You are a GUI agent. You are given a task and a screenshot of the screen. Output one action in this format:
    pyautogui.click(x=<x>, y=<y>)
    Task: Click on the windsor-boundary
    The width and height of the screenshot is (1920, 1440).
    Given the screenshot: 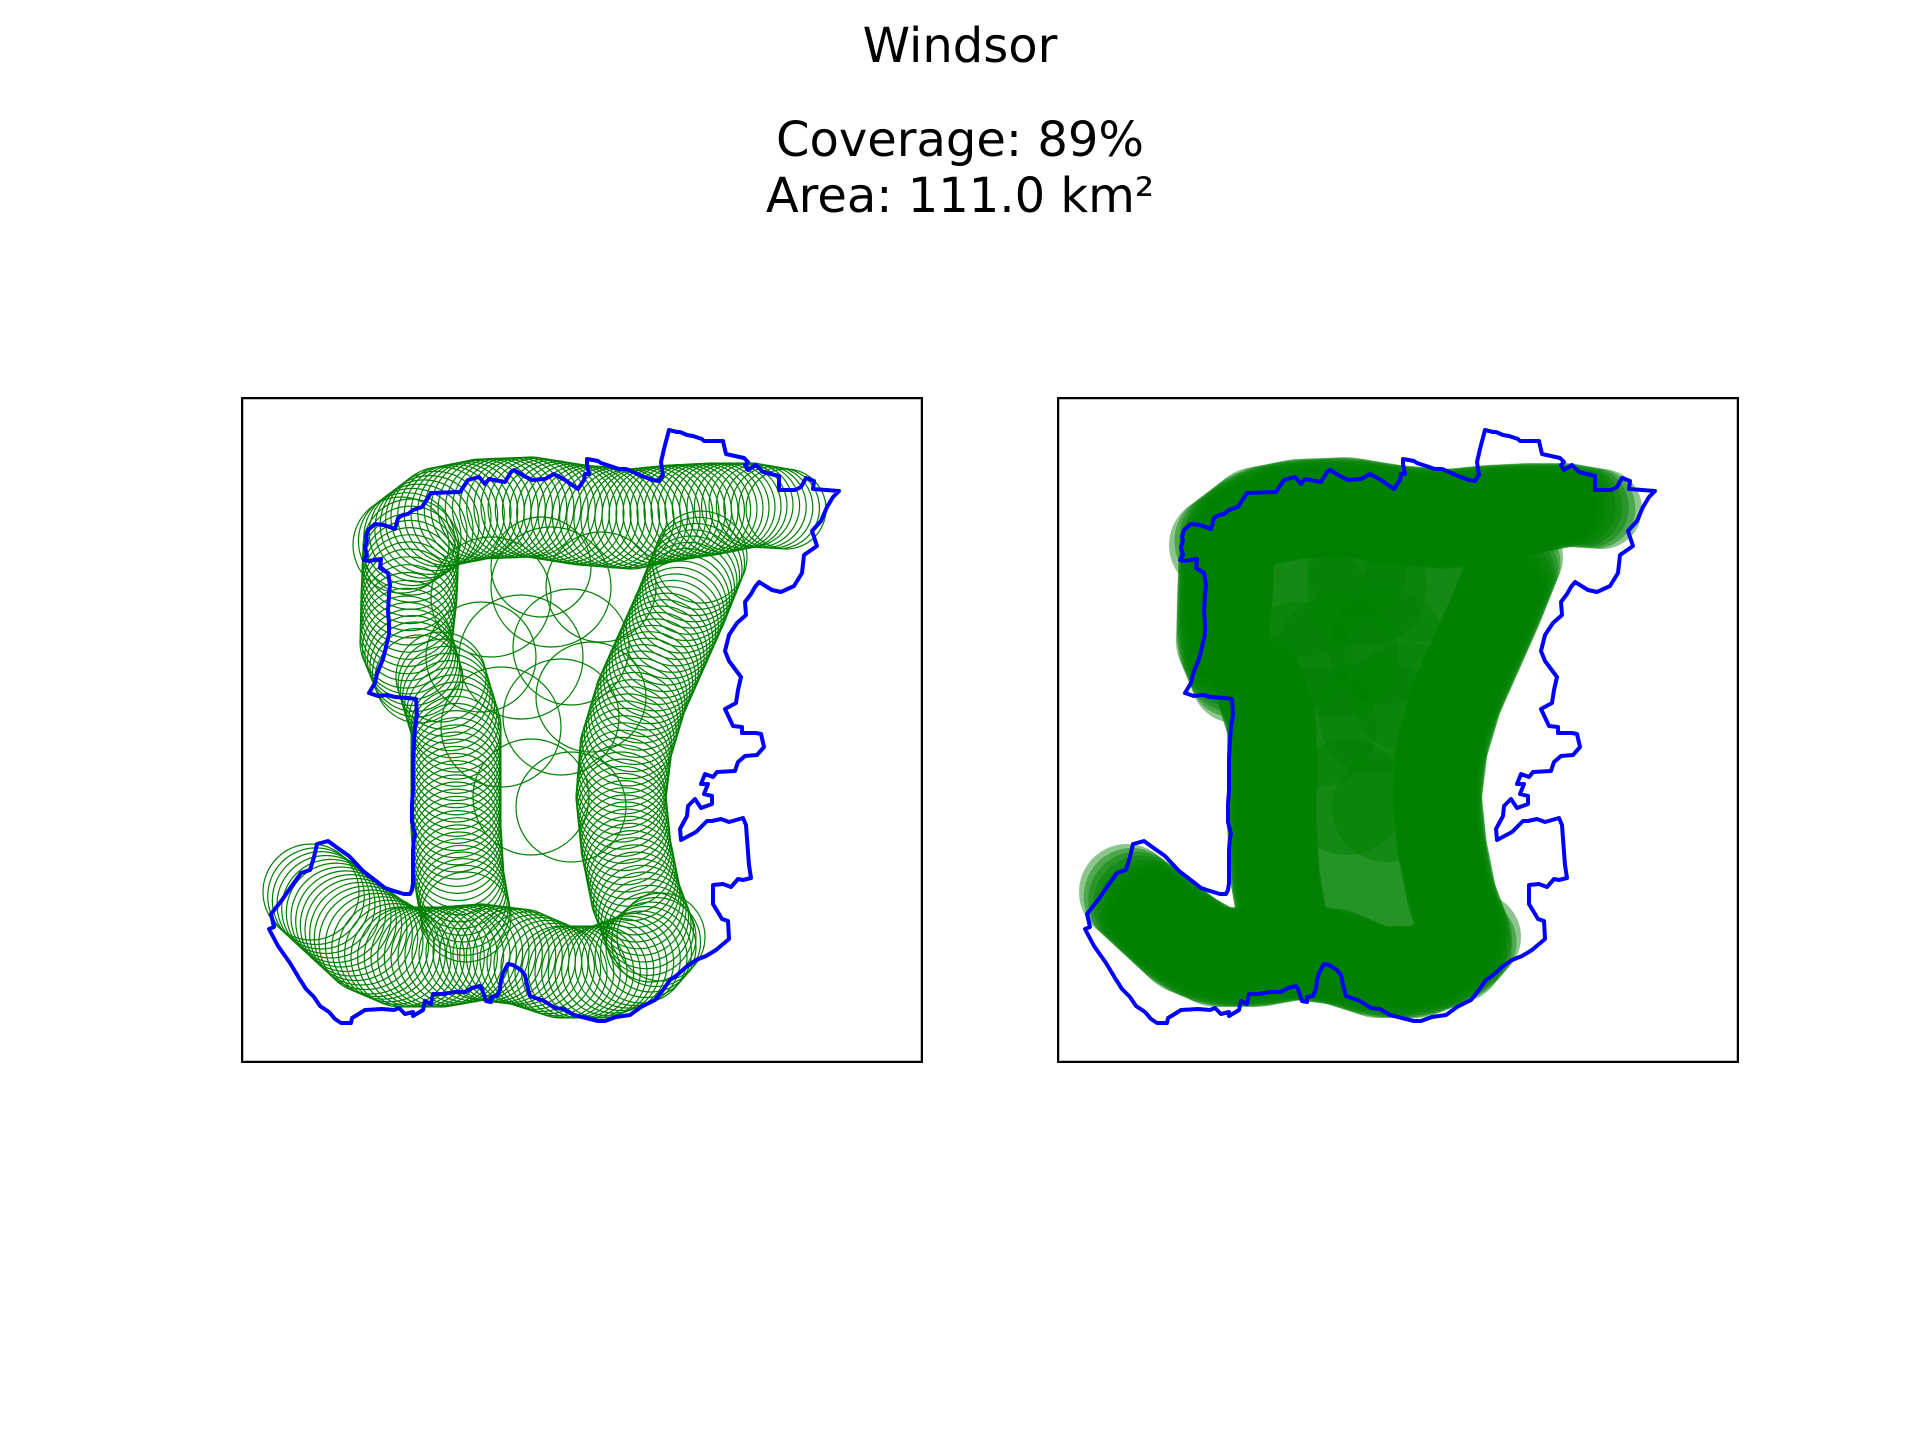 What is the action you would take?
    pyautogui.click(x=1370, y=726)
    